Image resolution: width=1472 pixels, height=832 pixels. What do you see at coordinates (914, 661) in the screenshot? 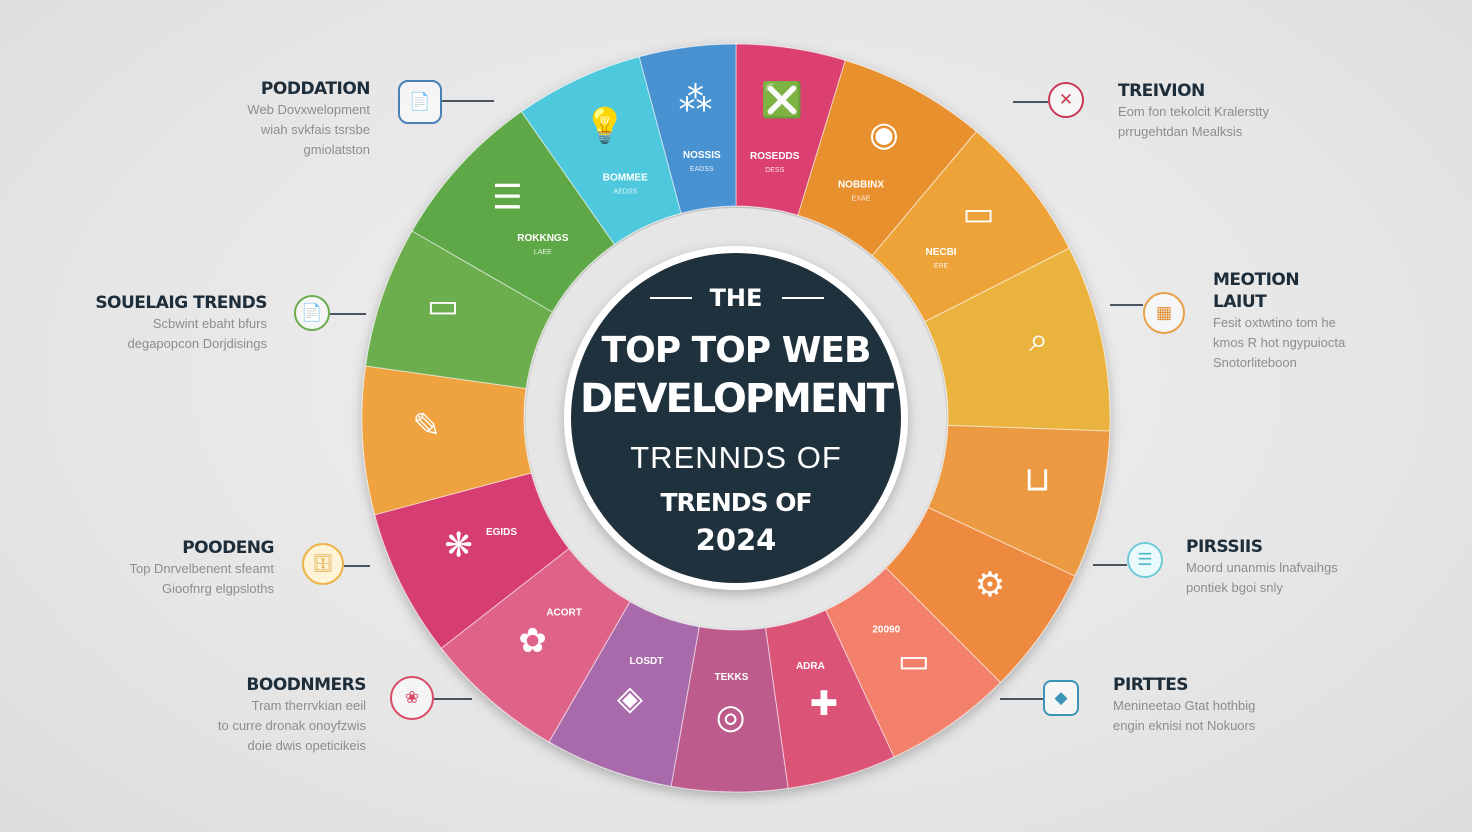
I see `card-icon: ▭` at bounding box center [914, 661].